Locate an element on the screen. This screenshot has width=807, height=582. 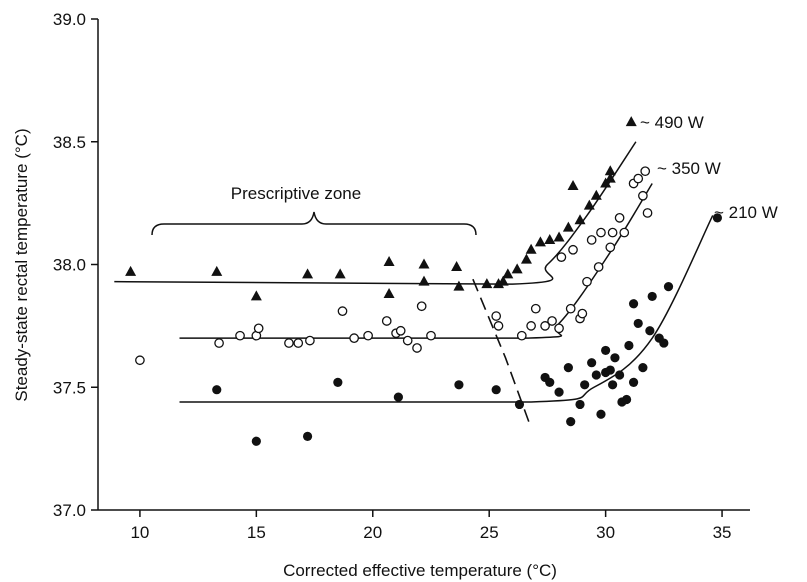
x-tick-label: 20 is located at coordinates (372, 532).